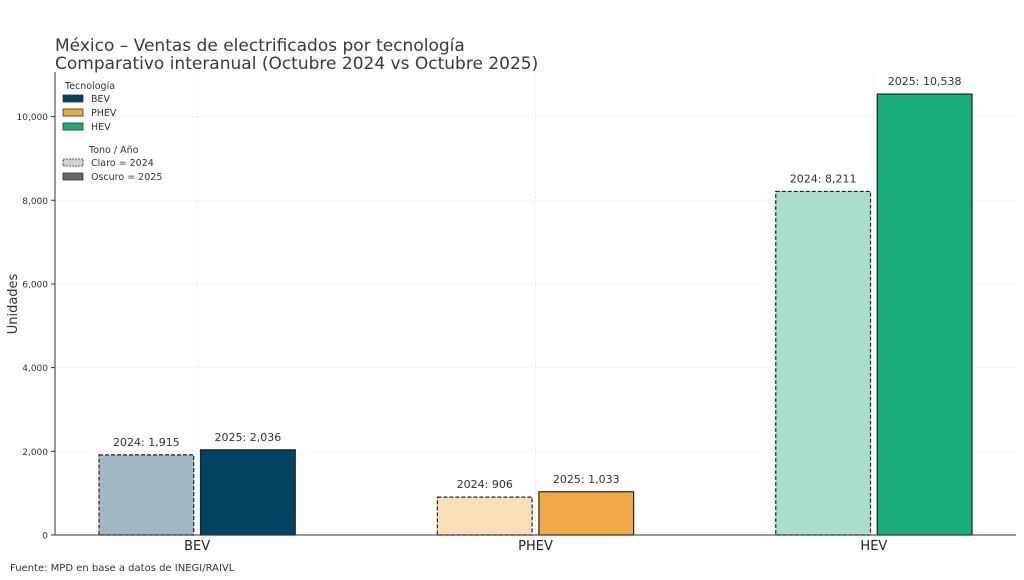 The height and width of the screenshot is (580, 1024). I want to click on data-label: 2025: 10,538, so click(925, 81).